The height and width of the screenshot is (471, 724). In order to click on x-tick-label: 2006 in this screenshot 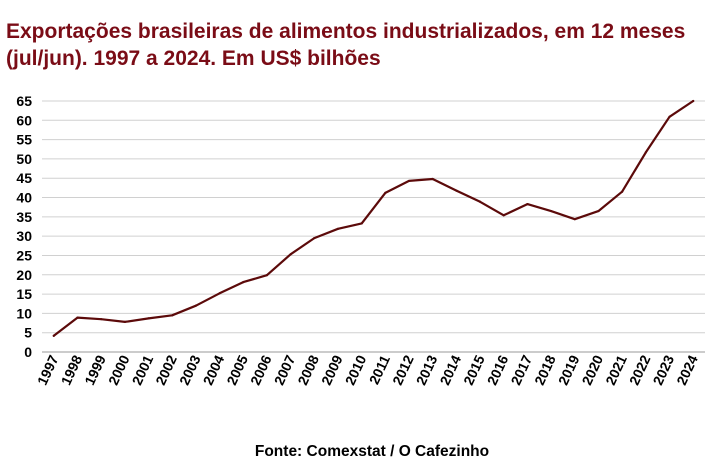, I will do `click(261, 369)`.